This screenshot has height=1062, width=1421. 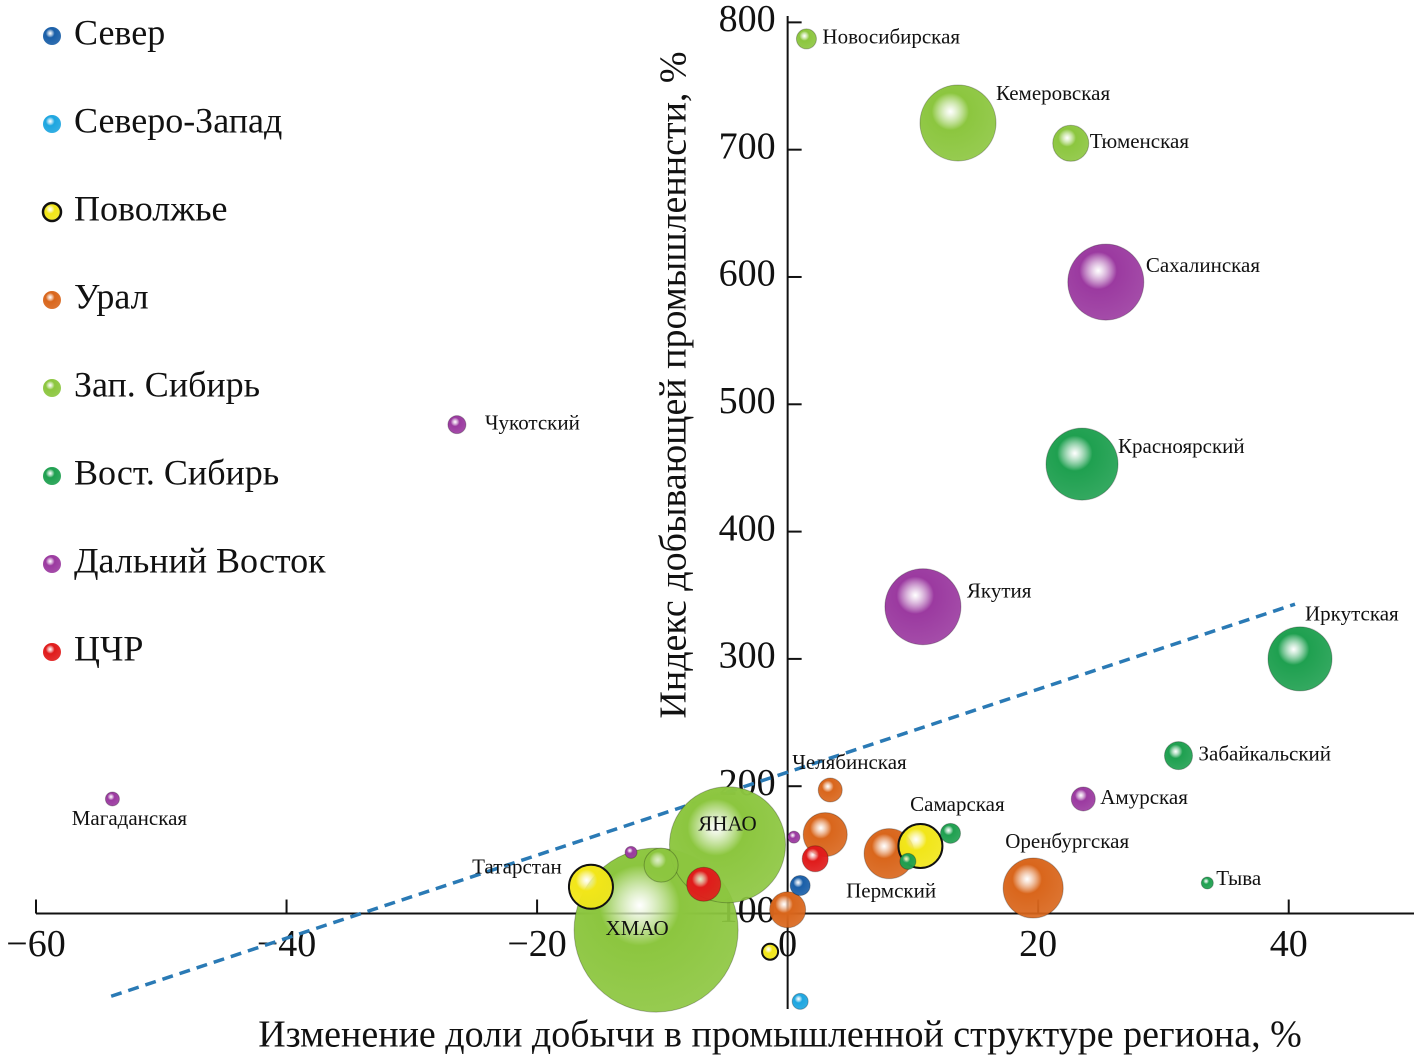 What do you see at coordinates (747, 146) in the screenshot?
I see `y-tick-label: 700` at bounding box center [747, 146].